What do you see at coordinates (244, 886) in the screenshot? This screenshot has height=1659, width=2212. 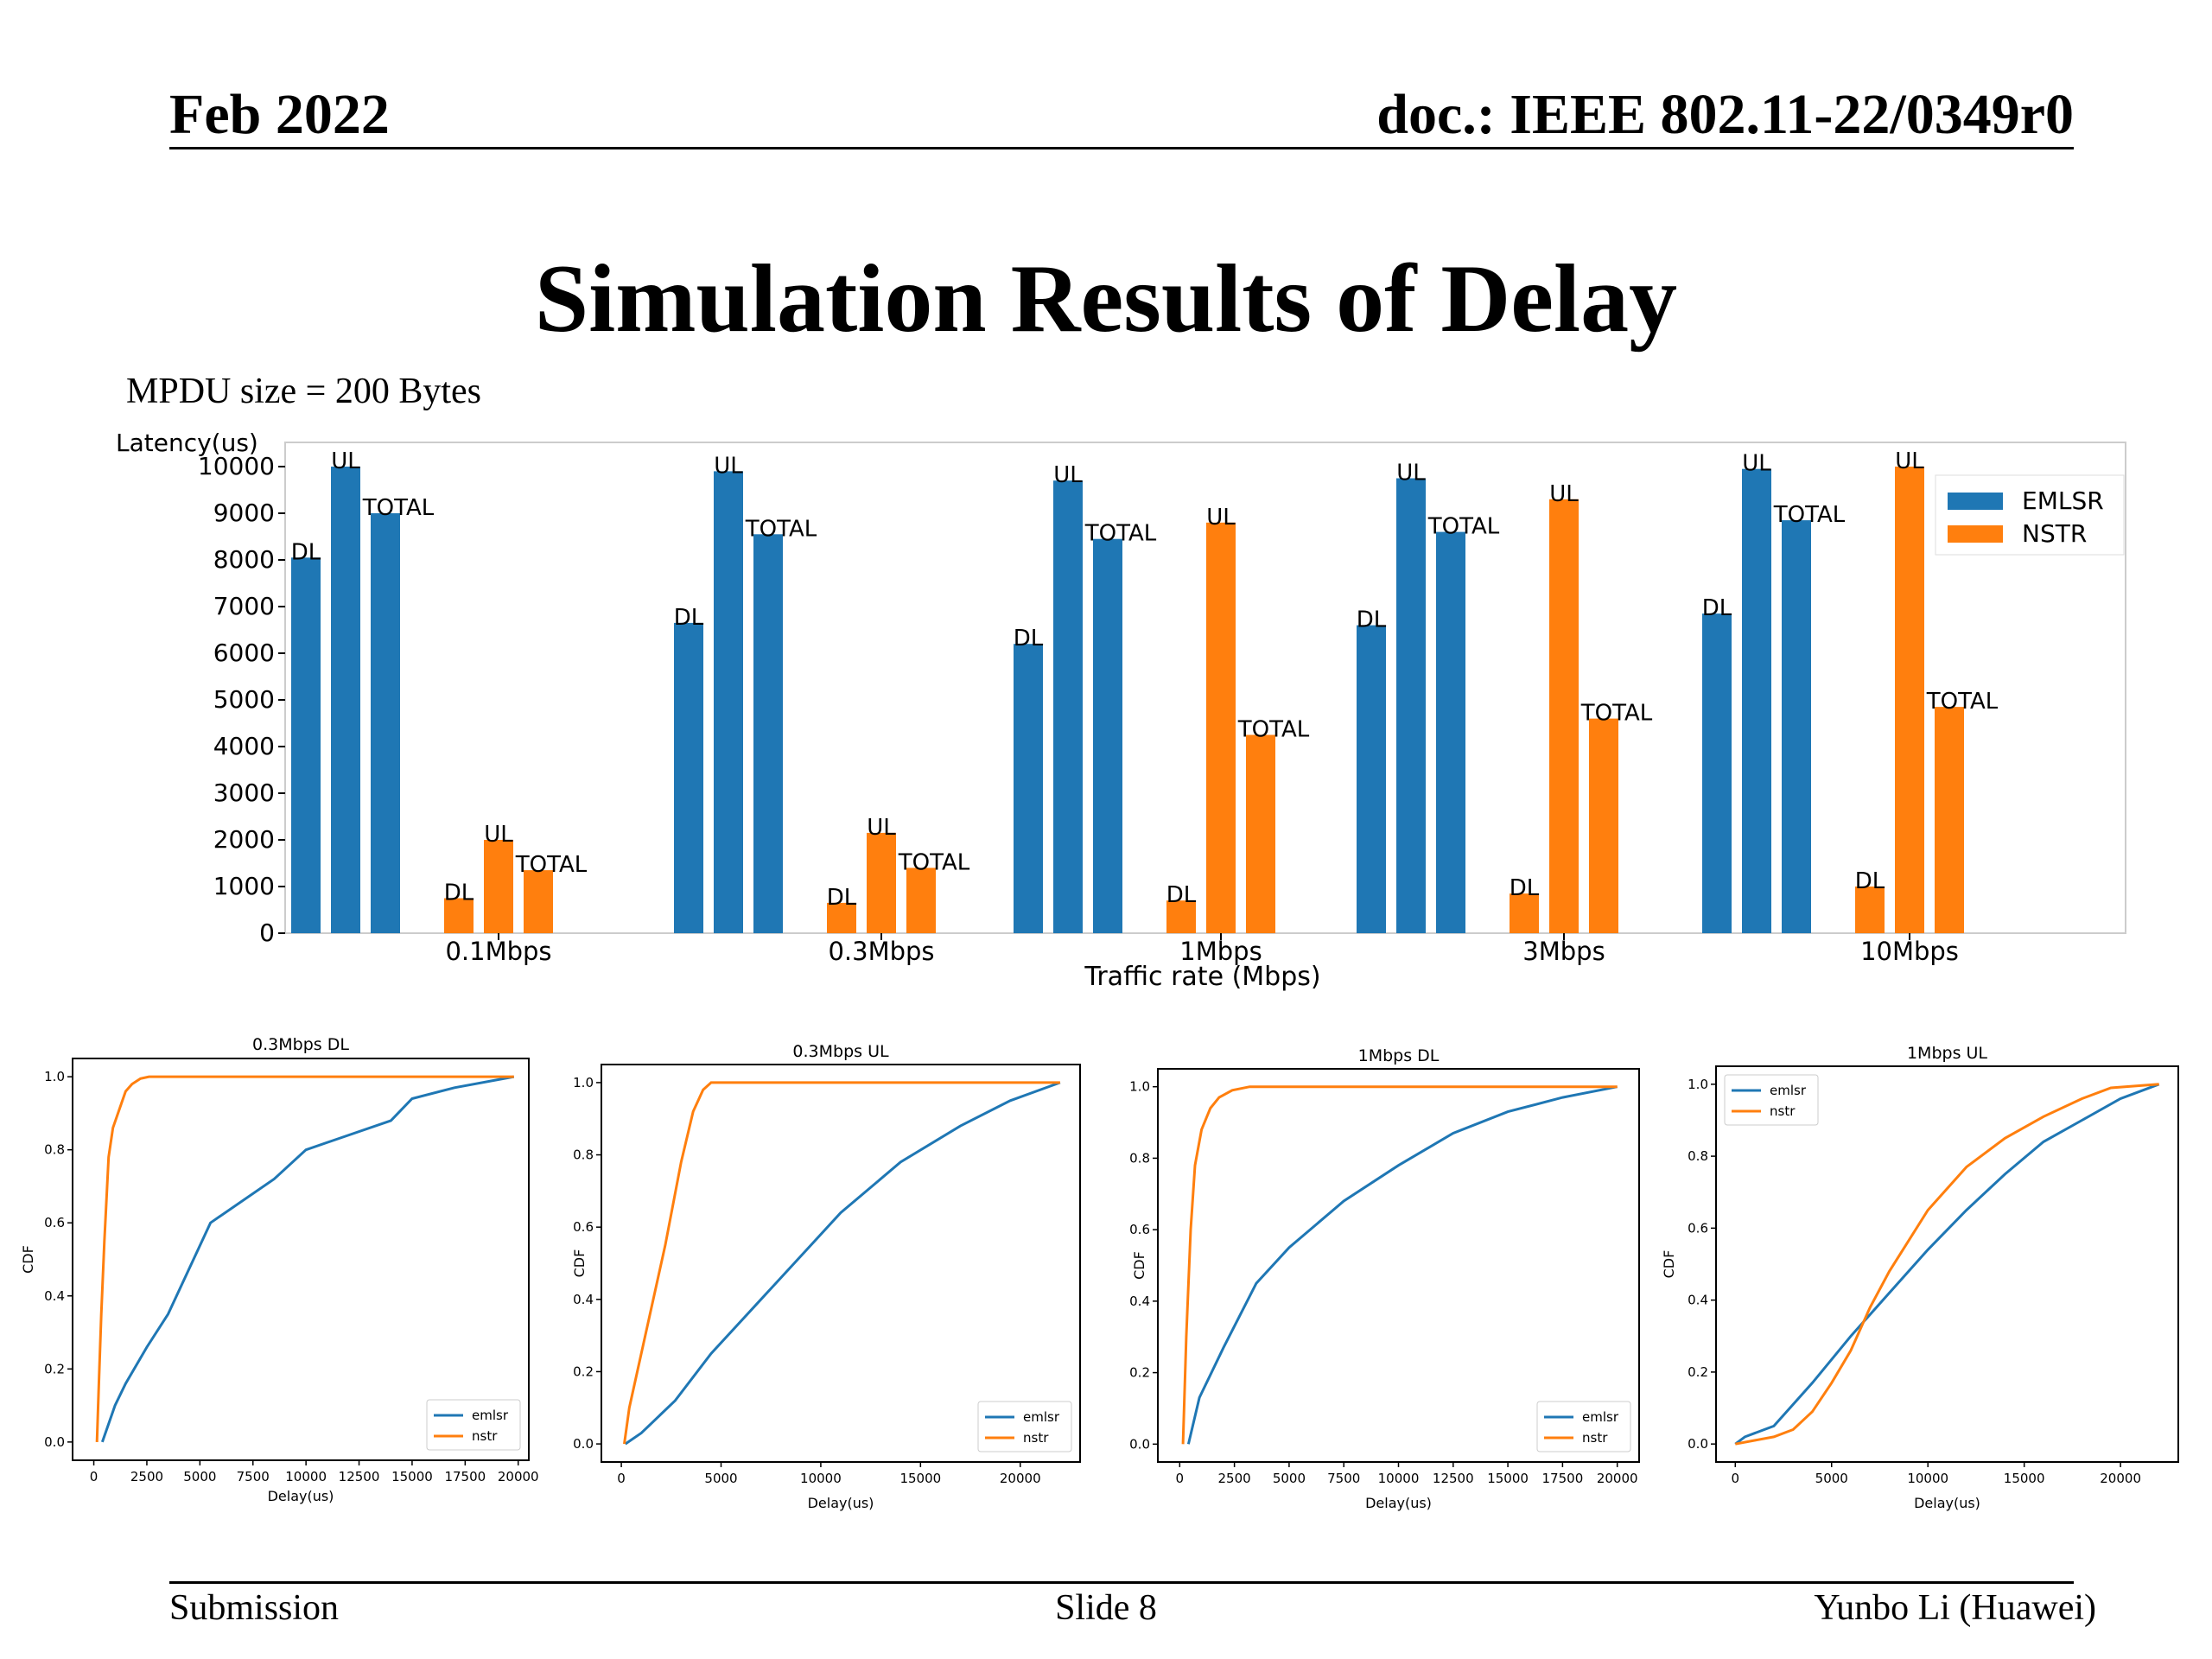 I see `y-tick-label: 1000` at bounding box center [244, 886].